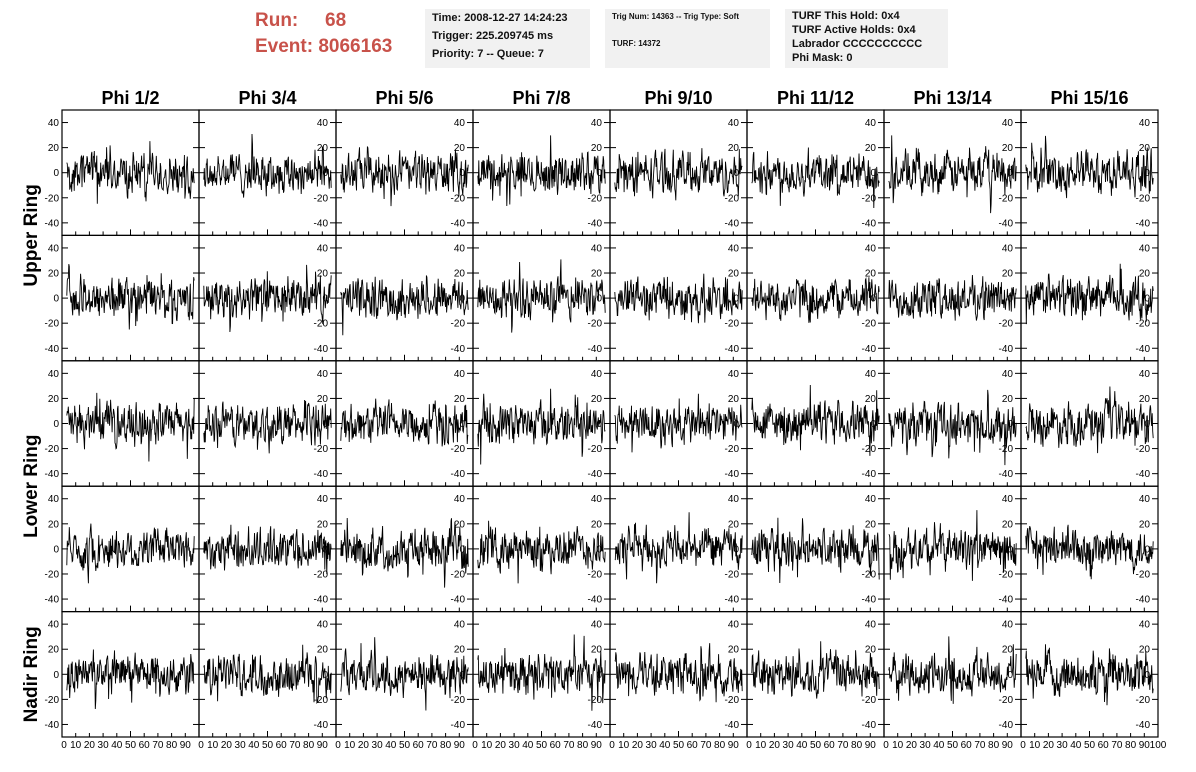 The width and height of the screenshot is (1196, 772). Describe the element at coordinates (822, 58) in the screenshot. I see `phi-mask-text: Phi Mask: 0` at that location.